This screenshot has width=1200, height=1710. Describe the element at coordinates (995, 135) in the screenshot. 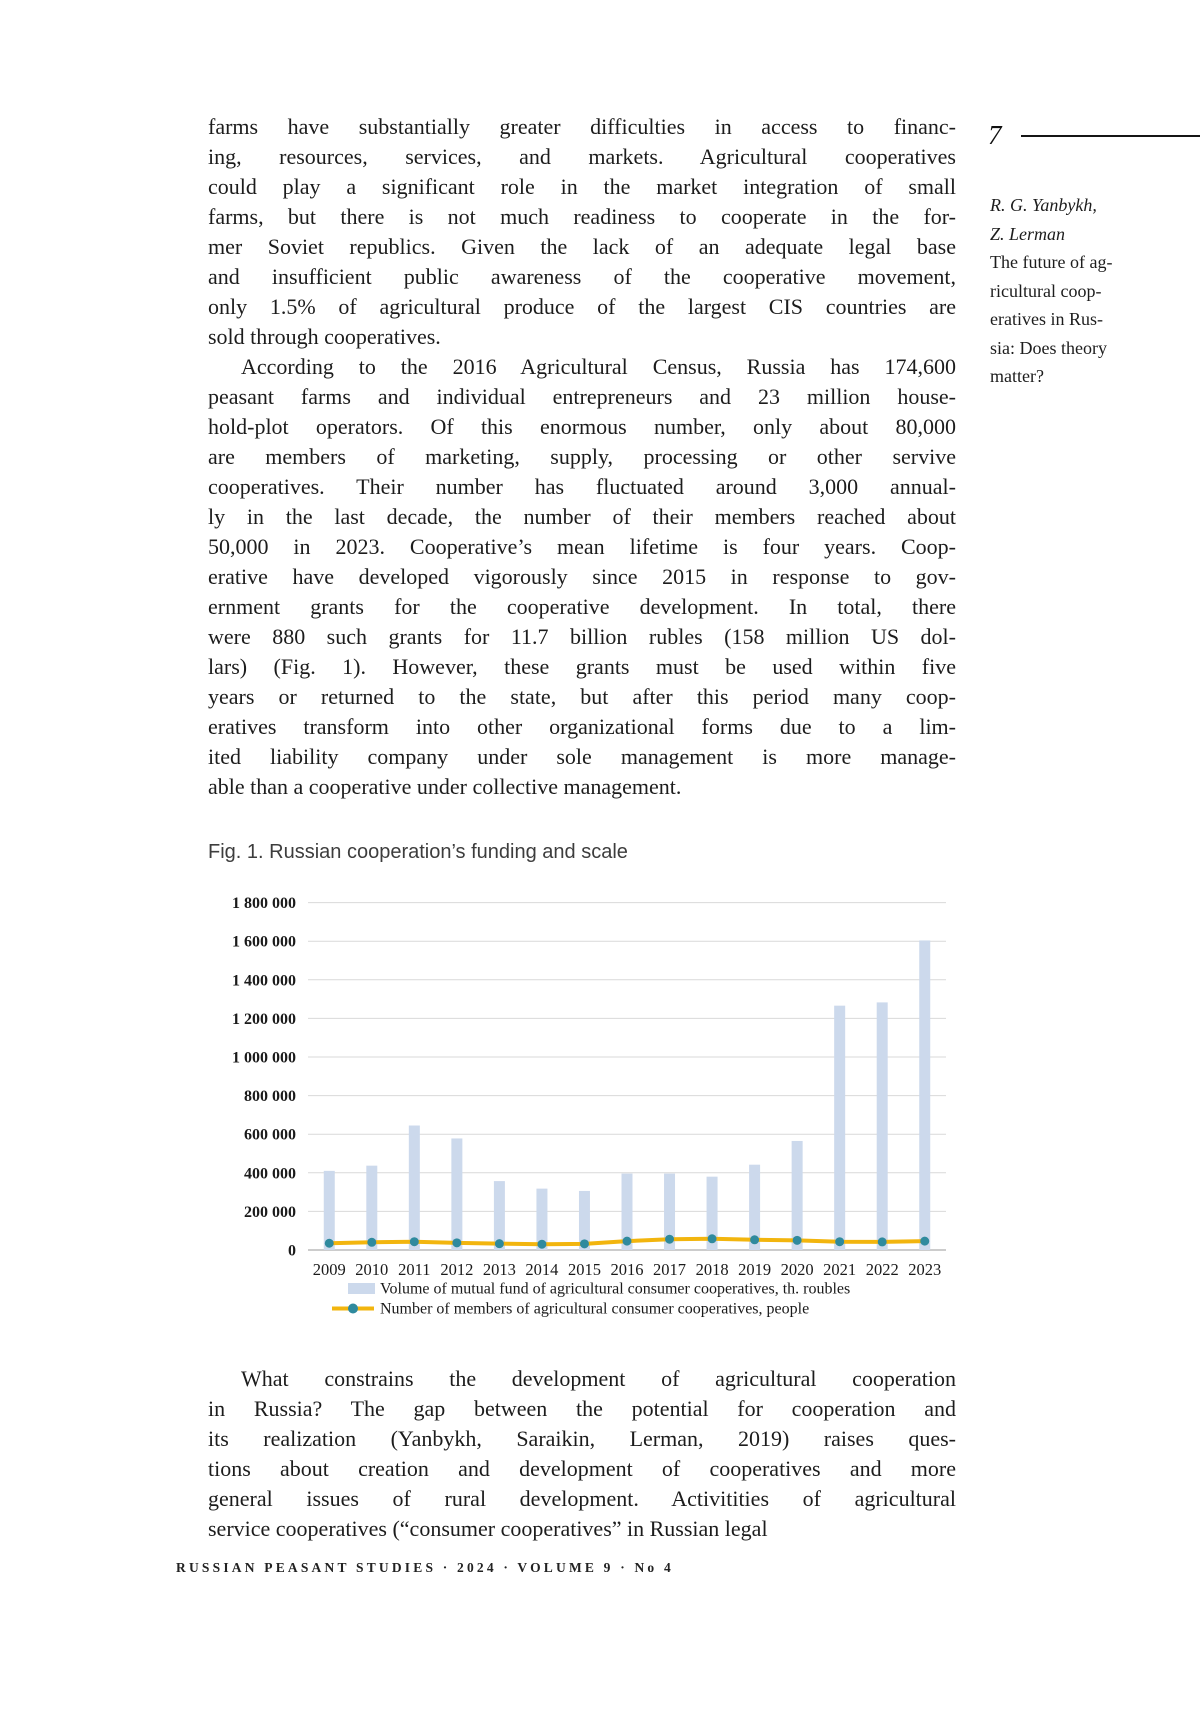

I see `page-number: 7` at that location.